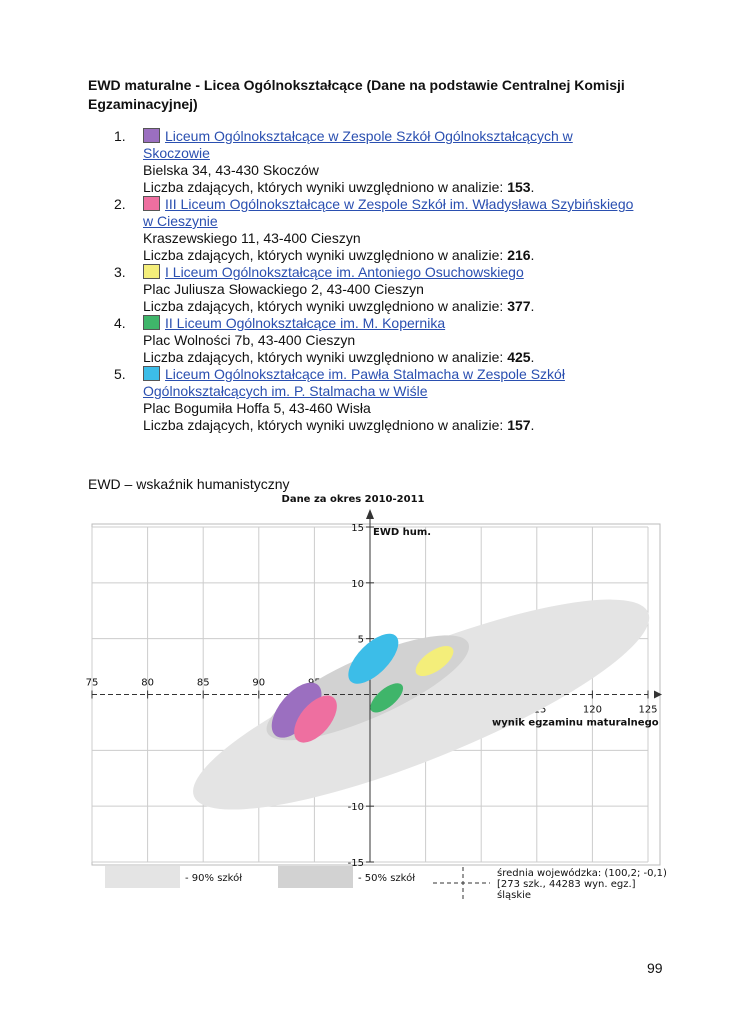 The image size is (741, 1024). I want to click on school-address: Plac Bogumiła Hoffa 5, 43-460 Wisła, so click(257, 408).